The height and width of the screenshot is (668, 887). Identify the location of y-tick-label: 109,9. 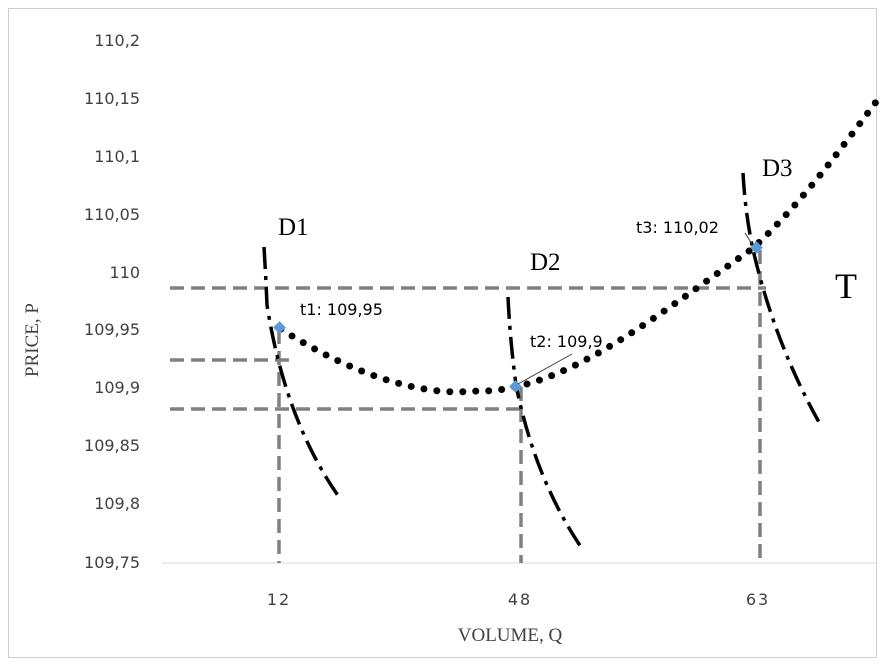
(117, 387).